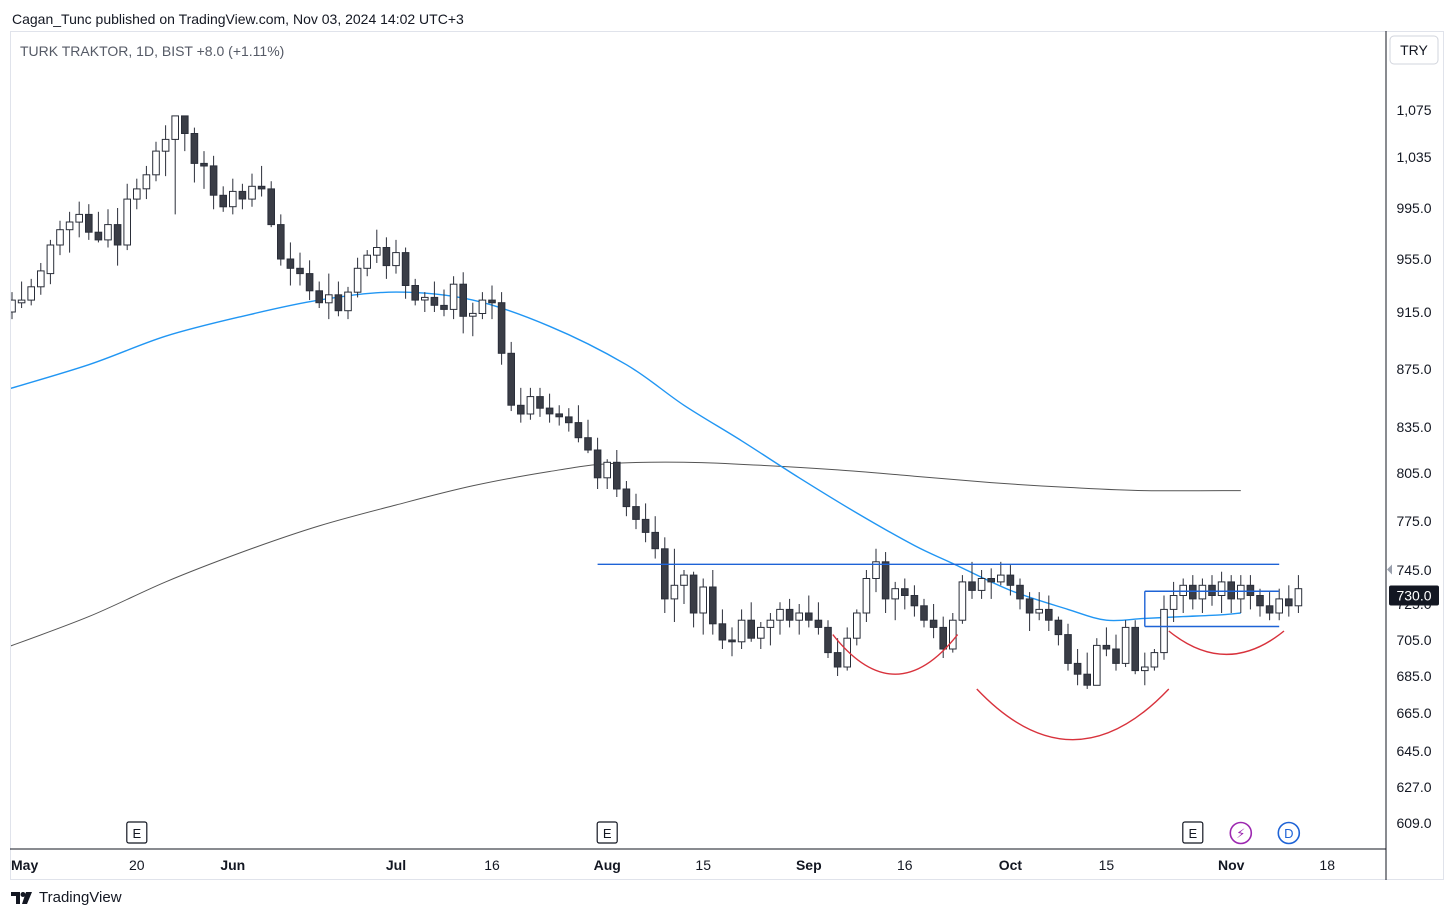 This screenshot has width=1456, height=920. What do you see at coordinates (1389, 569) in the screenshot?
I see `price-axis-marker` at bounding box center [1389, 569].